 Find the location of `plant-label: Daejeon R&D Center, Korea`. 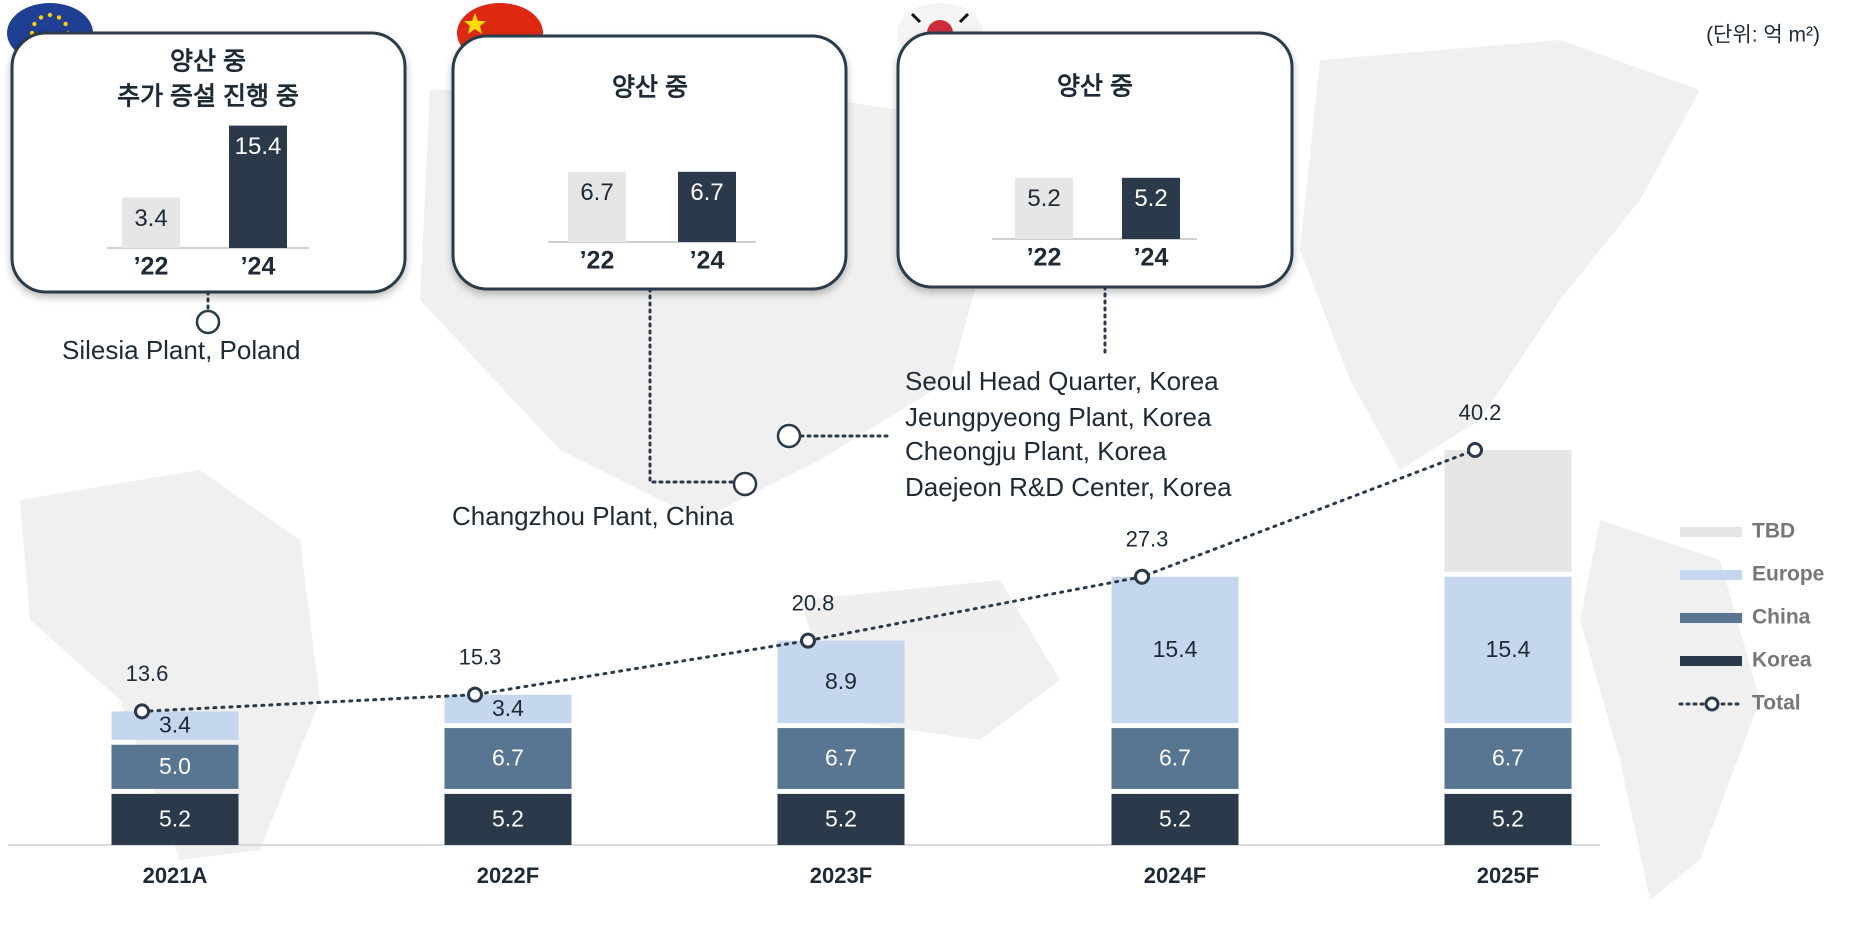

plant-label: Daejeon R&D Center, Korea is located at coordinates (1068, 487).